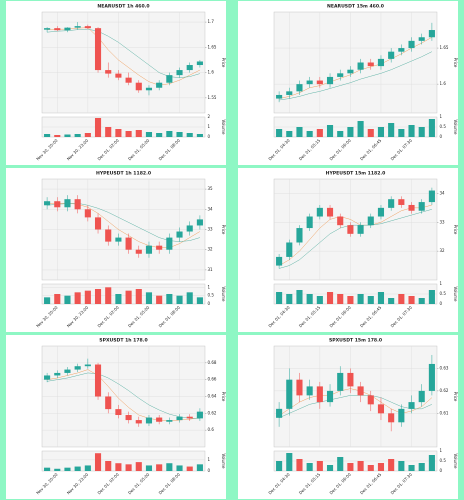 The height and width of the screenshot is (500, 464). What do you see at coordinates (211, 208) in the screenshot?
I see `y-tick-label: 34` at bounding box center [211, 208].